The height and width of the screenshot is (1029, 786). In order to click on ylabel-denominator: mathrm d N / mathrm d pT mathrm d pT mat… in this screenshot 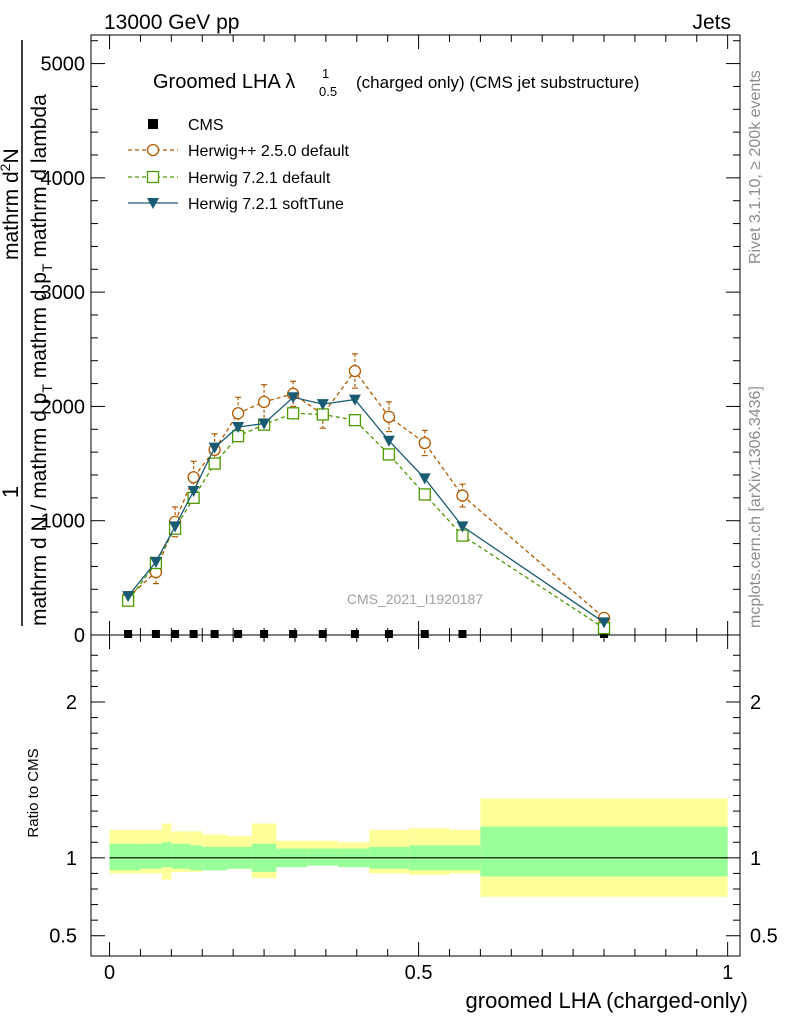, I will do `click(41, 360)`.